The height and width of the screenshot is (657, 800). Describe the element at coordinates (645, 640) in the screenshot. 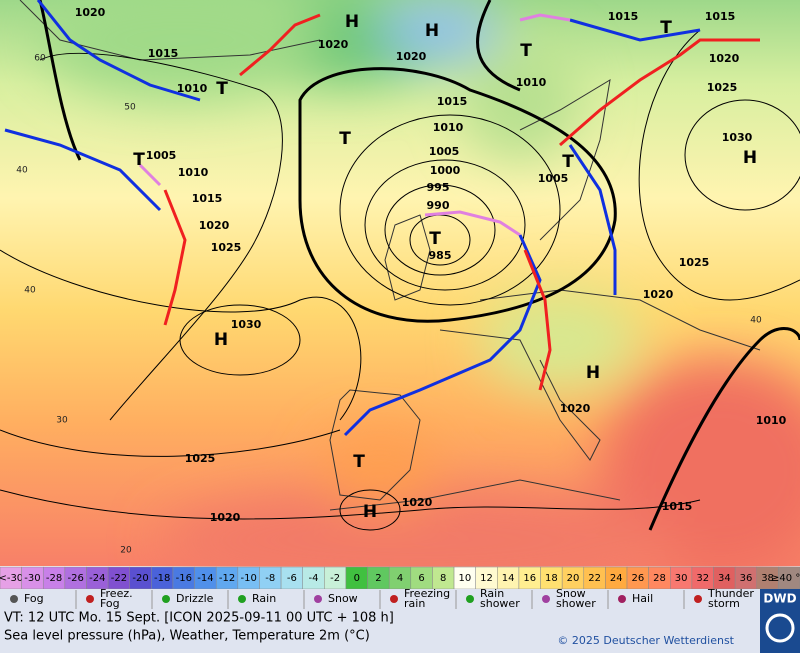

I see `copyright: © 2025 Deutscher Wetterdienst` at that location.